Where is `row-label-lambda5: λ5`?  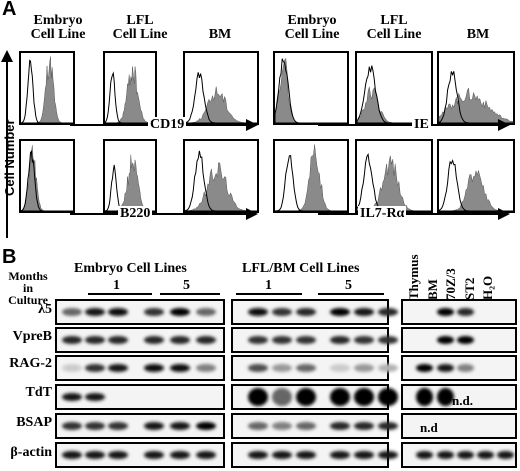
row-label-lambda5: λ5 is located at coordinates (45, 309).